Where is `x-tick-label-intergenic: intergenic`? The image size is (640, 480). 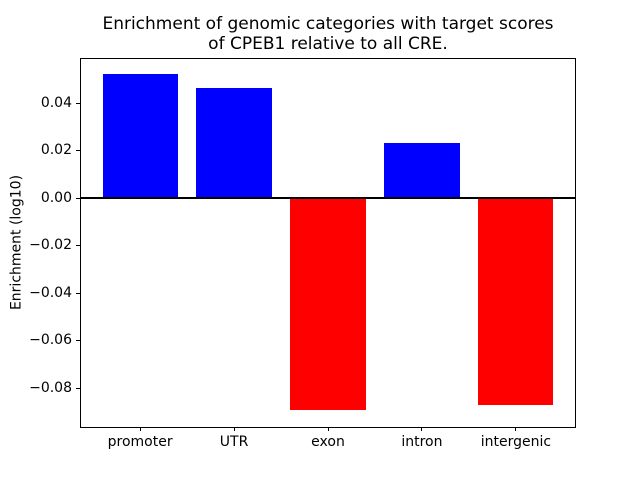 x-tick-label-intergenic: intergenic is located at coordinates (516, 442).